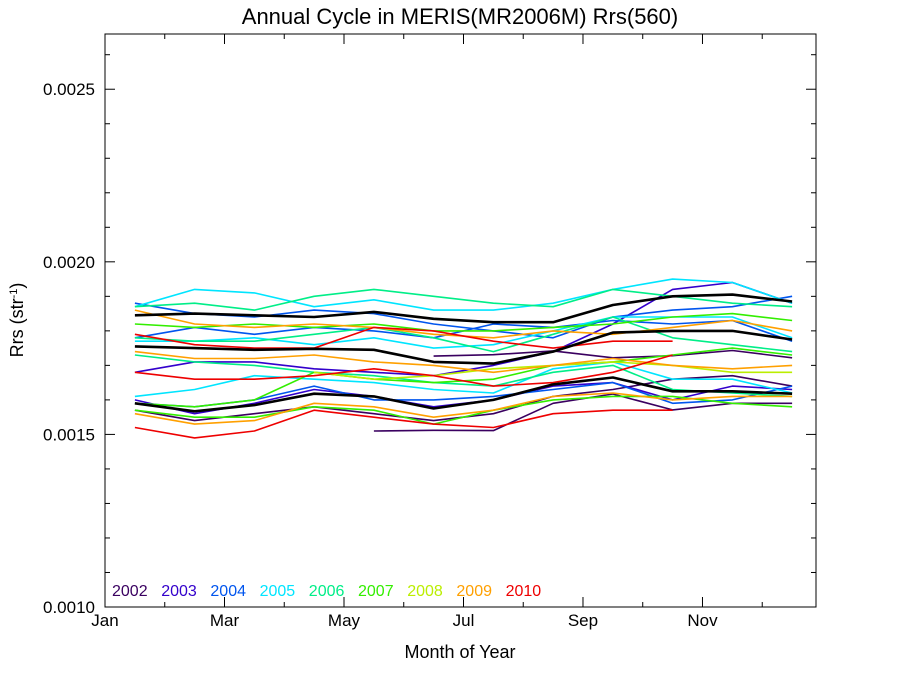 The height and width of the screenshot is (675, 900). I want to click on x-tick-label: Jan, so click(104, 620).